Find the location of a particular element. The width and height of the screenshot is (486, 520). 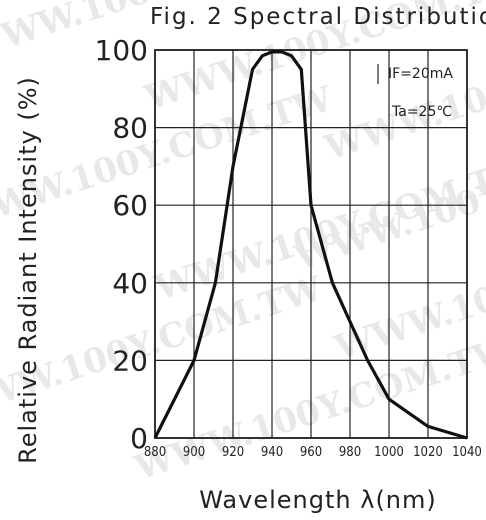

x-tick-label: 960 is located at coordinates (311, 452).